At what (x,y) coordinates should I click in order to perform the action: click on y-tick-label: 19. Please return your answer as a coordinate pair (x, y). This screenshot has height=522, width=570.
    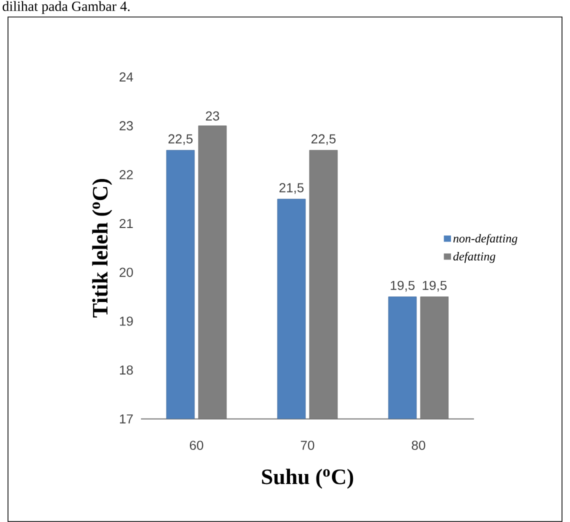
    Looking at the image, I should click on (126, 321).